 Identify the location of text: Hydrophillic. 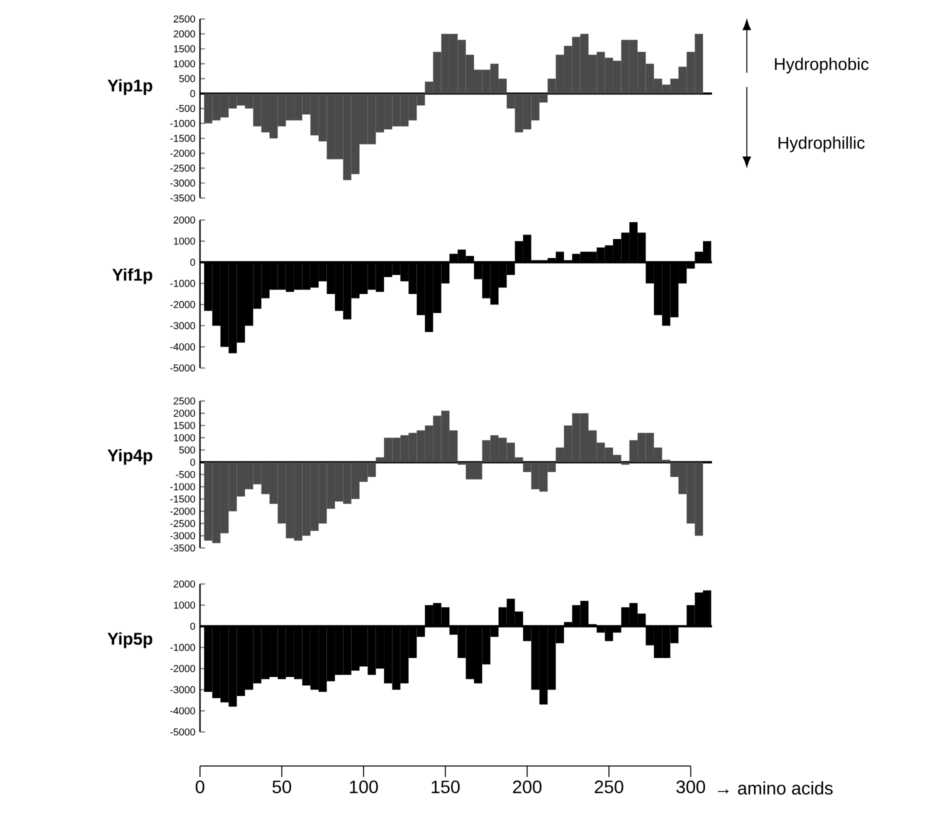
(821, 144).